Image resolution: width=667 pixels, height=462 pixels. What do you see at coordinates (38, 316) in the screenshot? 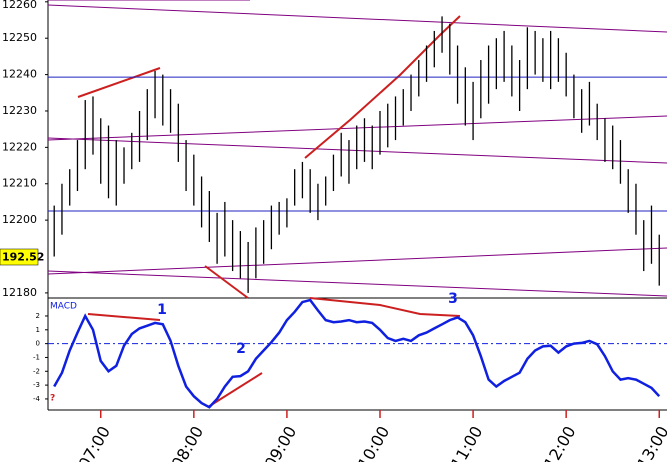
I see `y-tick-label: 2` at bounding box center [38, 316].